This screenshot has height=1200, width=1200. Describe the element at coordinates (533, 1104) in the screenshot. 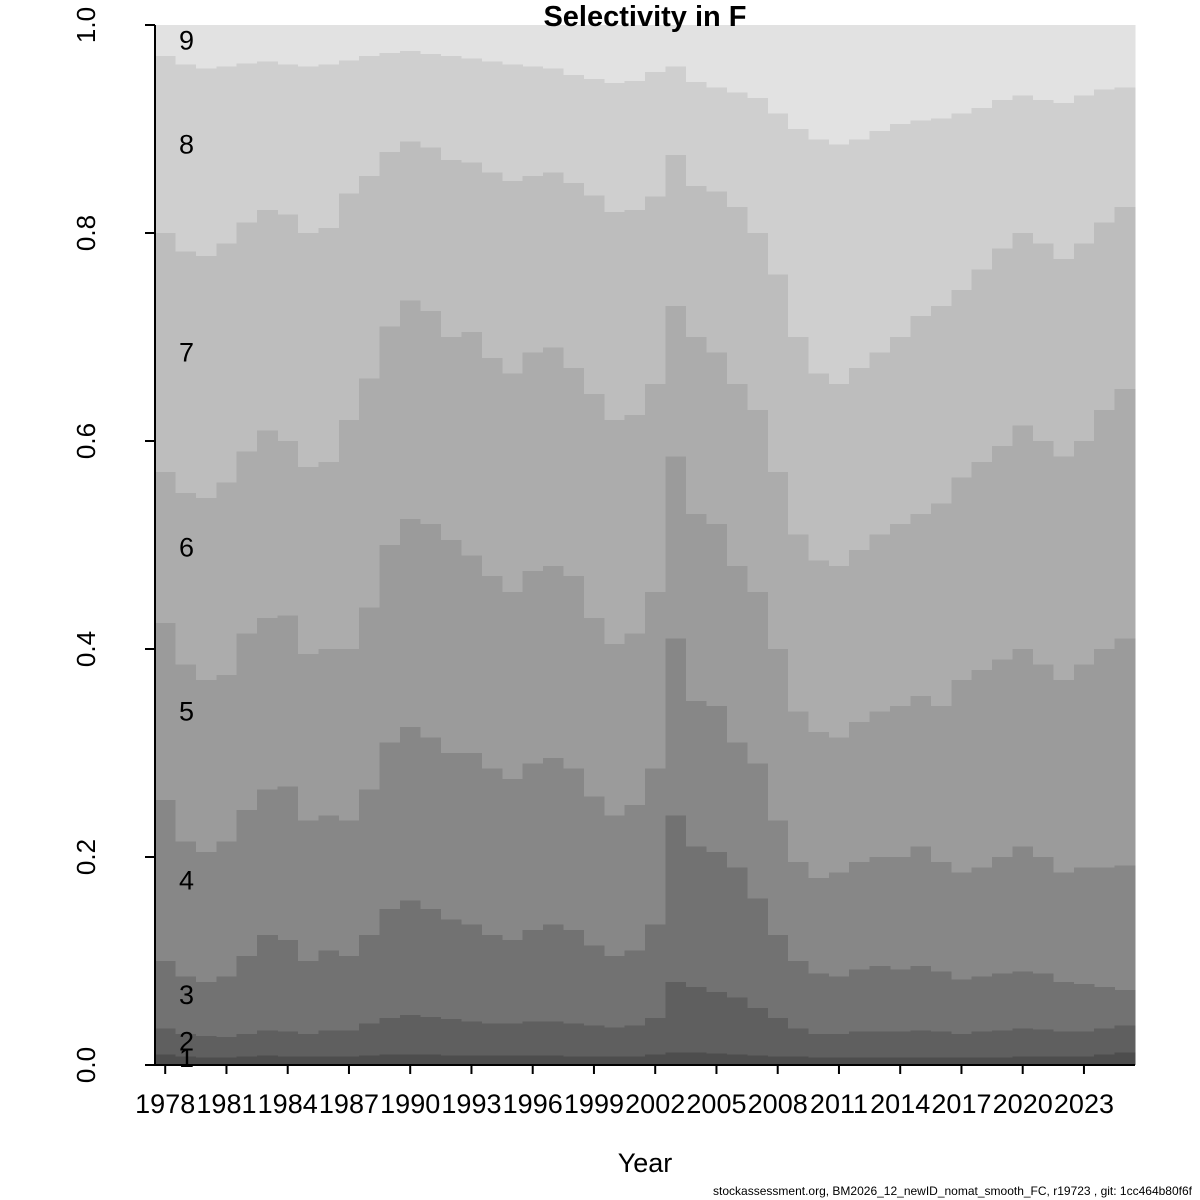

I see `x-tick-label: 1996` at that location.